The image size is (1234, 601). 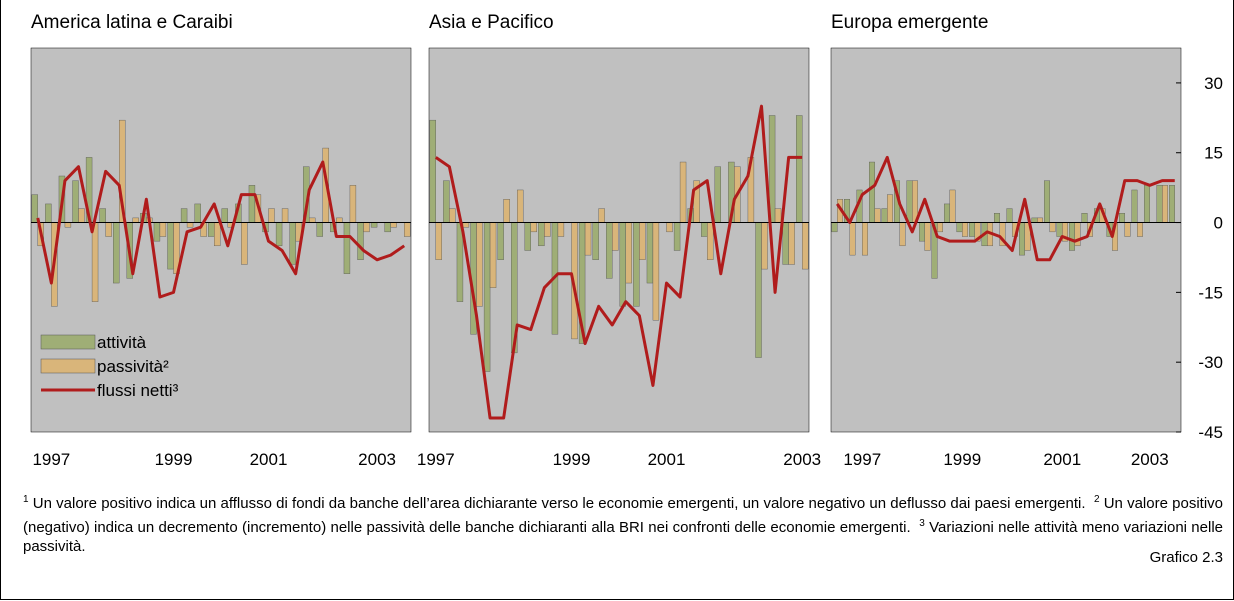 What do you see at coordinates (922, 523) in the screenshot?
I see `footnote-mark: 3` at bounding box center [922, 523].